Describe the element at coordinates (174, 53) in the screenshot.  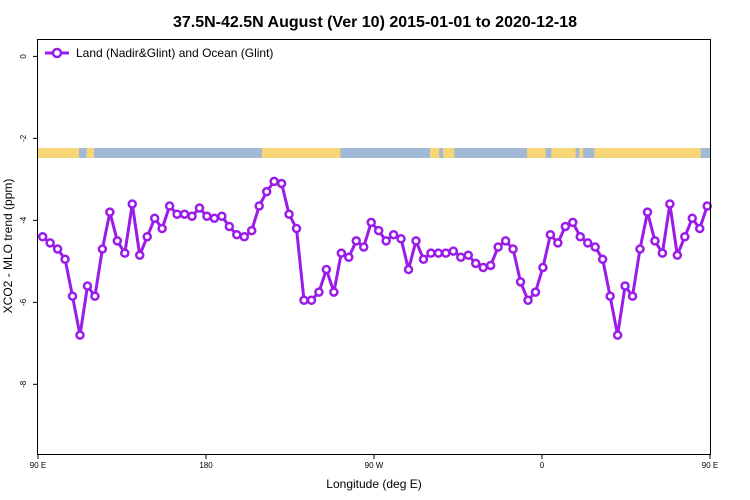
I see `legend-label: Land (Nadir&Glint) and Ocean (Glint)` at that location.